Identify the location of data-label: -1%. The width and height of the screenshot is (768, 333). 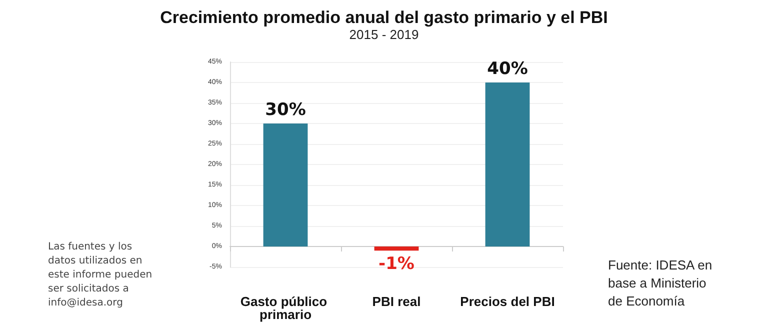
(396, 264).